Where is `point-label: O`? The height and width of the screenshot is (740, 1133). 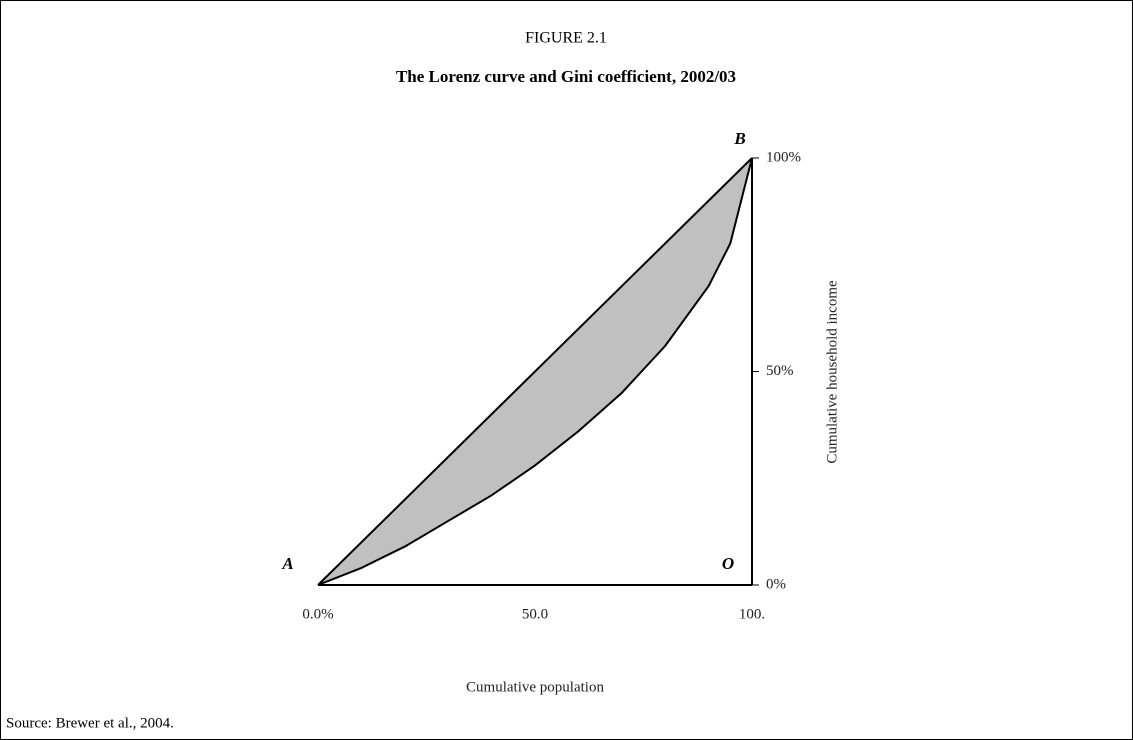 point-label: O is located at coordinates (728, 563).